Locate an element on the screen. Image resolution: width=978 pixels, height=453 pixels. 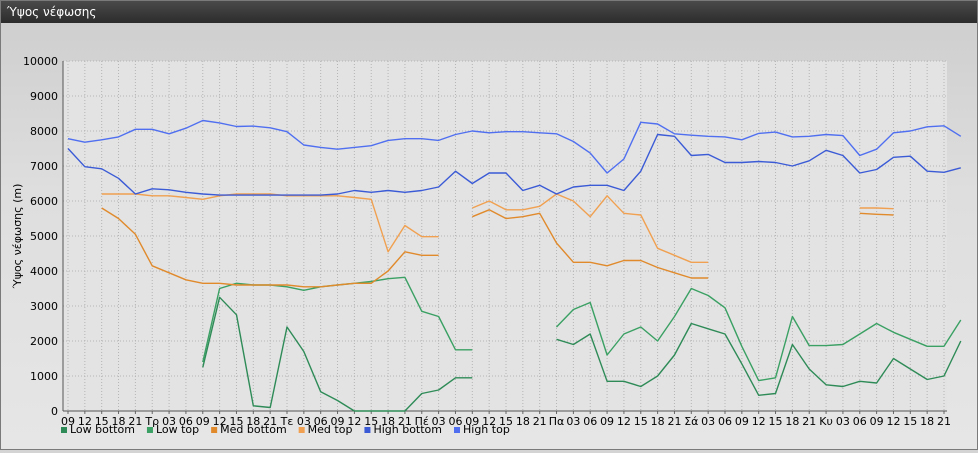
x-tick-label: Κυ is located at coordinates (826, 421).